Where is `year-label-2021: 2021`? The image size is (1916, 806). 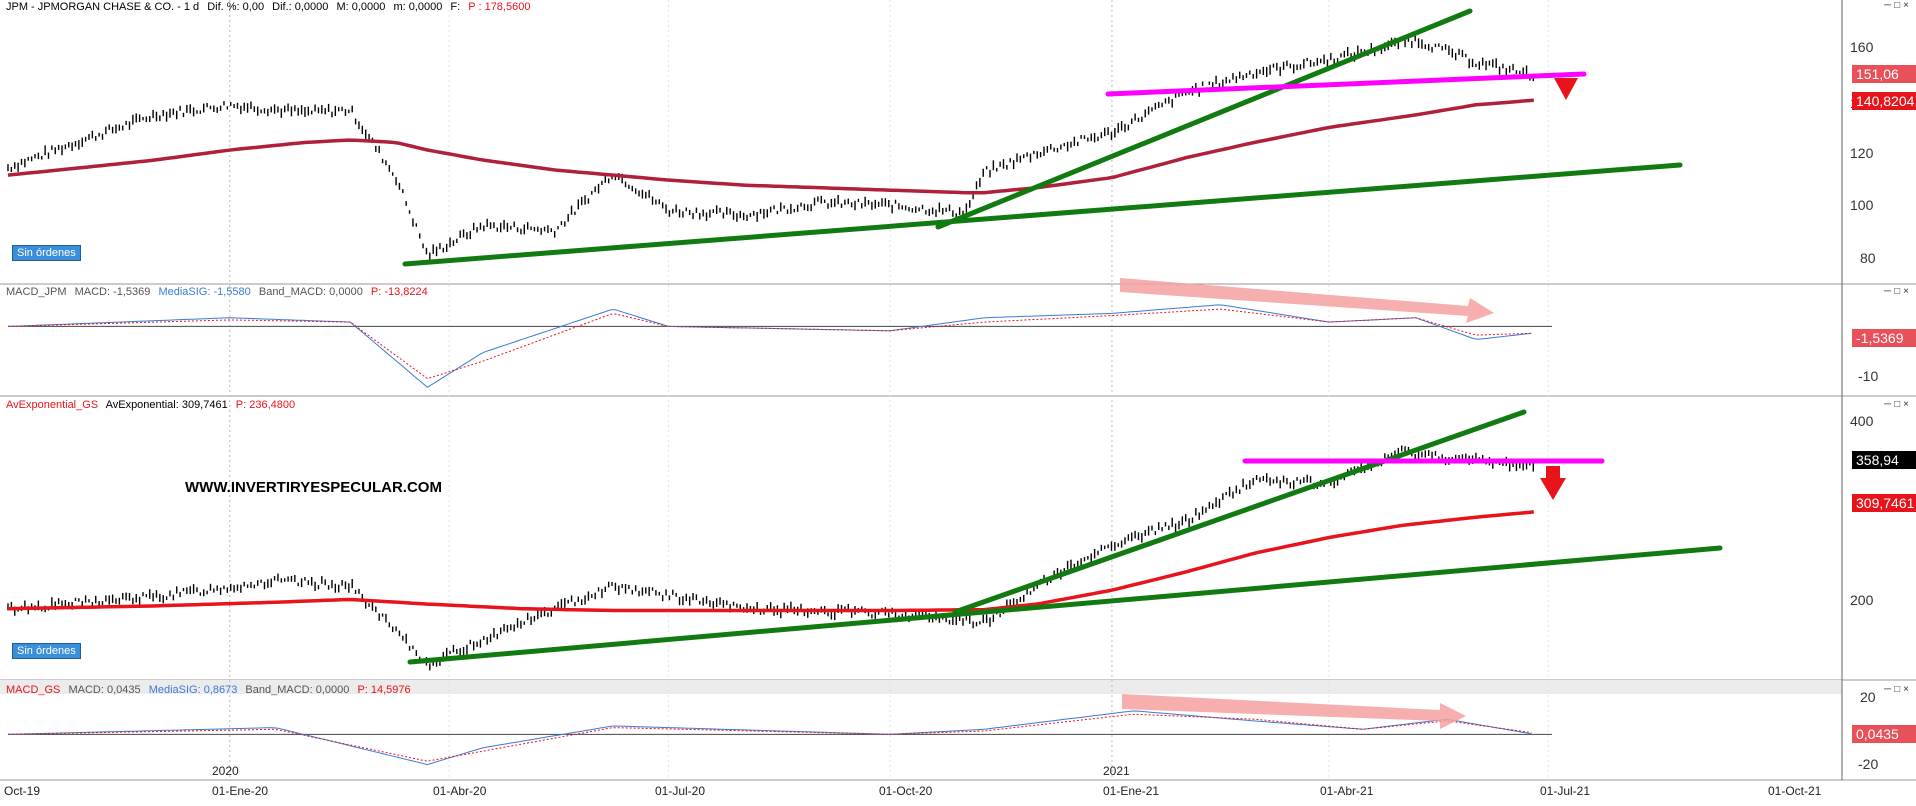
year-label-2021: 2021 is located at coordinates (1116, 771).